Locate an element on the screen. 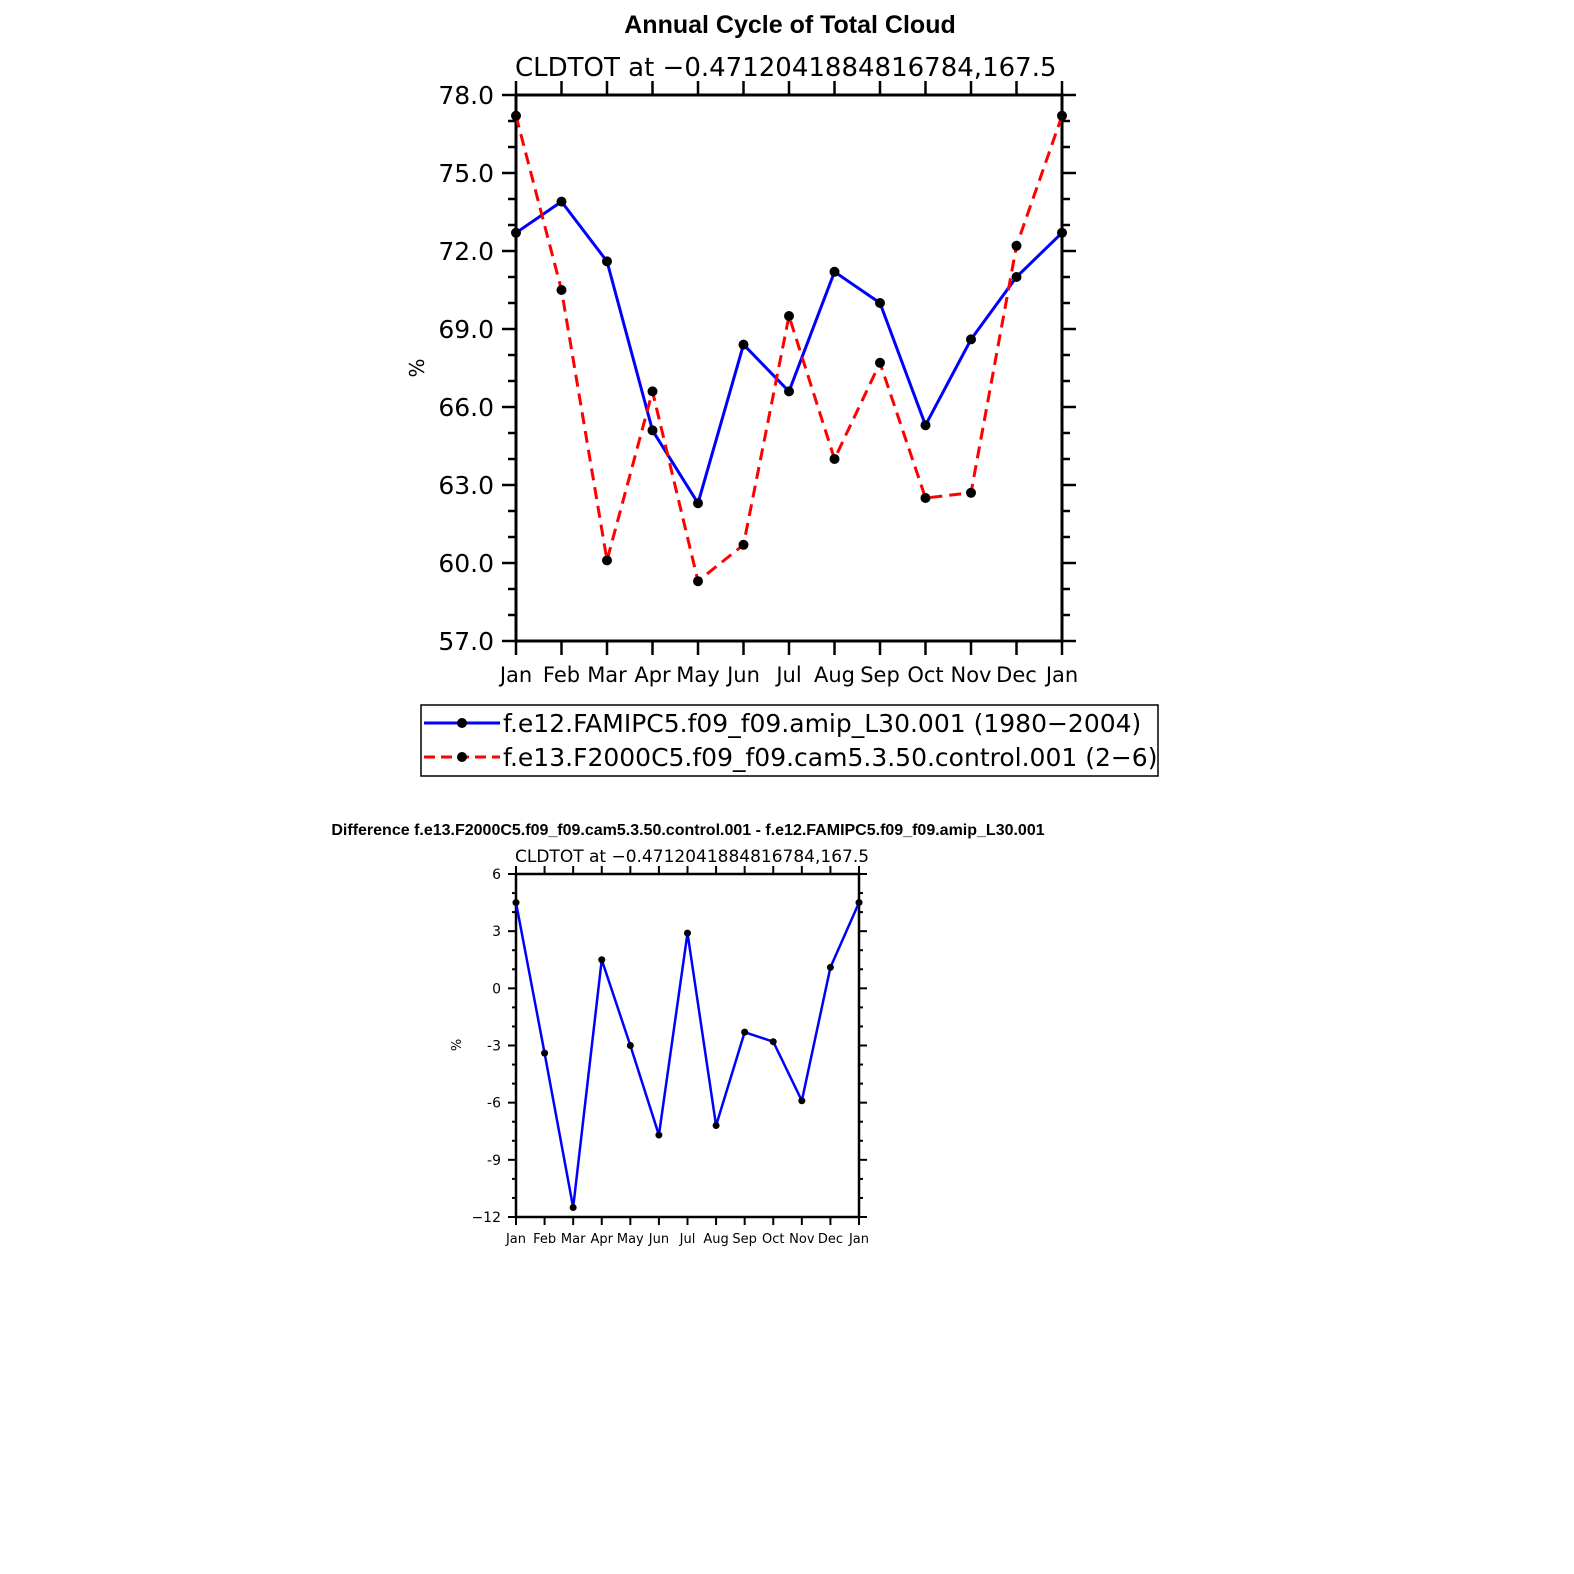 The height and width of the screenshot is (1574, 1574). y-tick-label: 66.0 is located at coordinates (466, 407).